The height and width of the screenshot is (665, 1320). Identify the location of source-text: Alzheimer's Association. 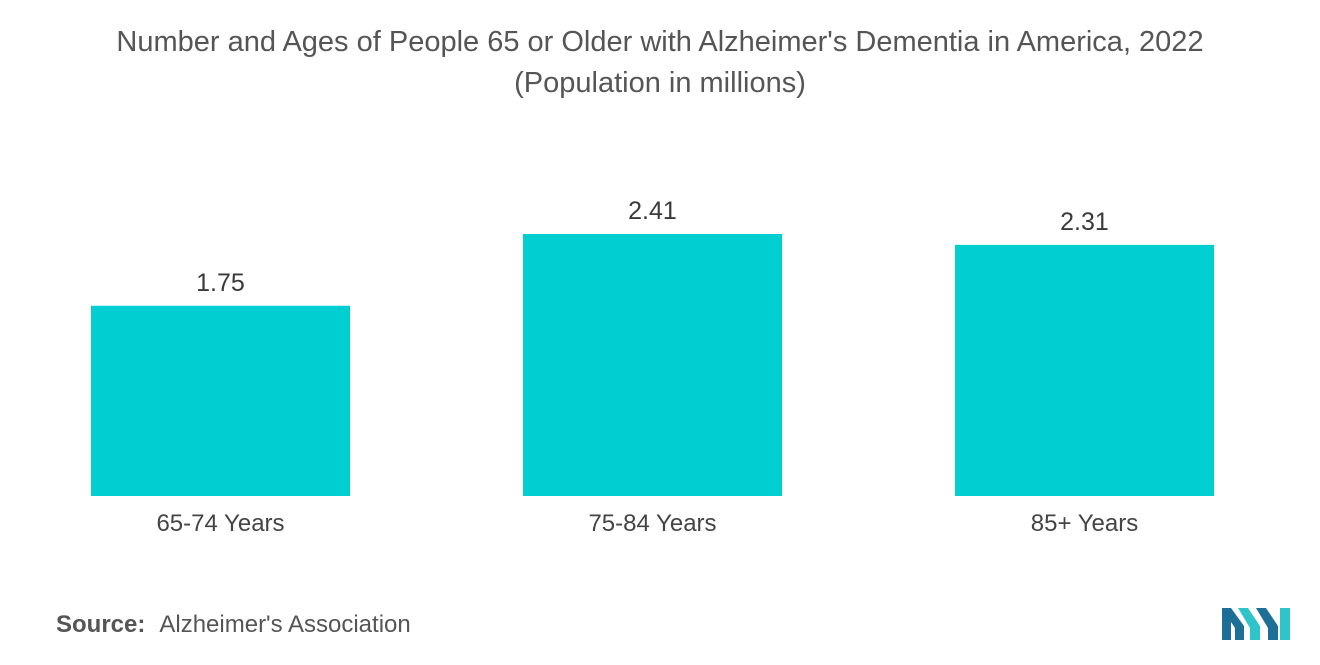
(285, 624).